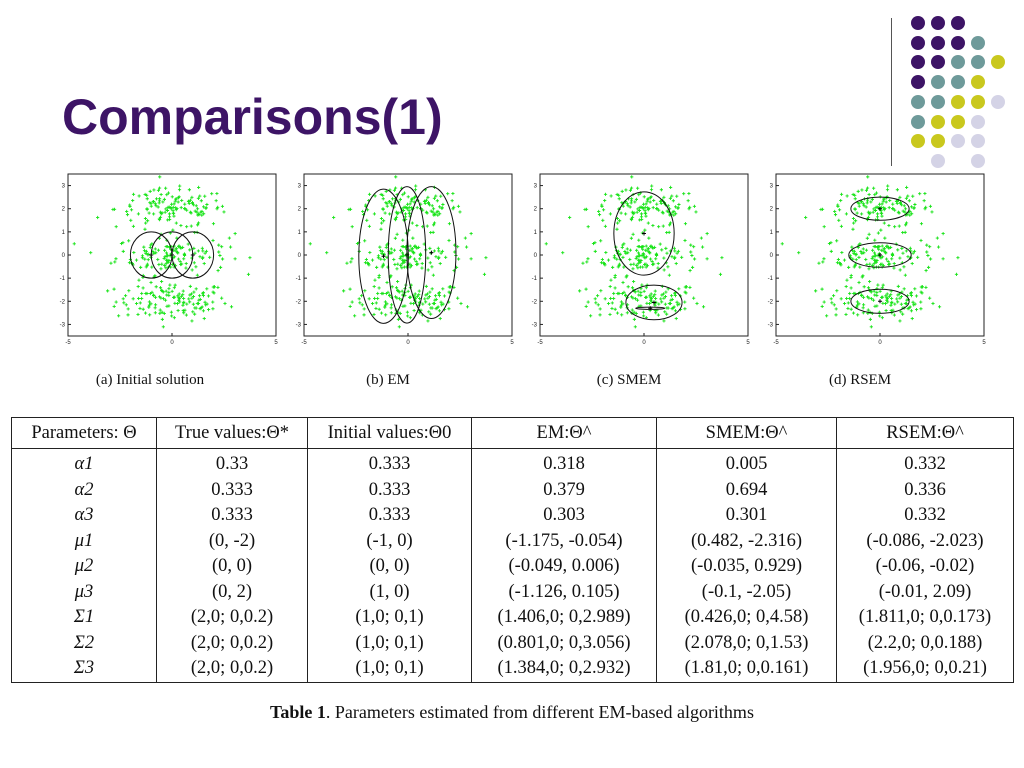 The width and height of the screenshot is (1024, 768). Describe the element at coordinates (925, 669) in the screenshot. I see `table-cell-rsem: (1.956,0; 0,0.21)` at that location.